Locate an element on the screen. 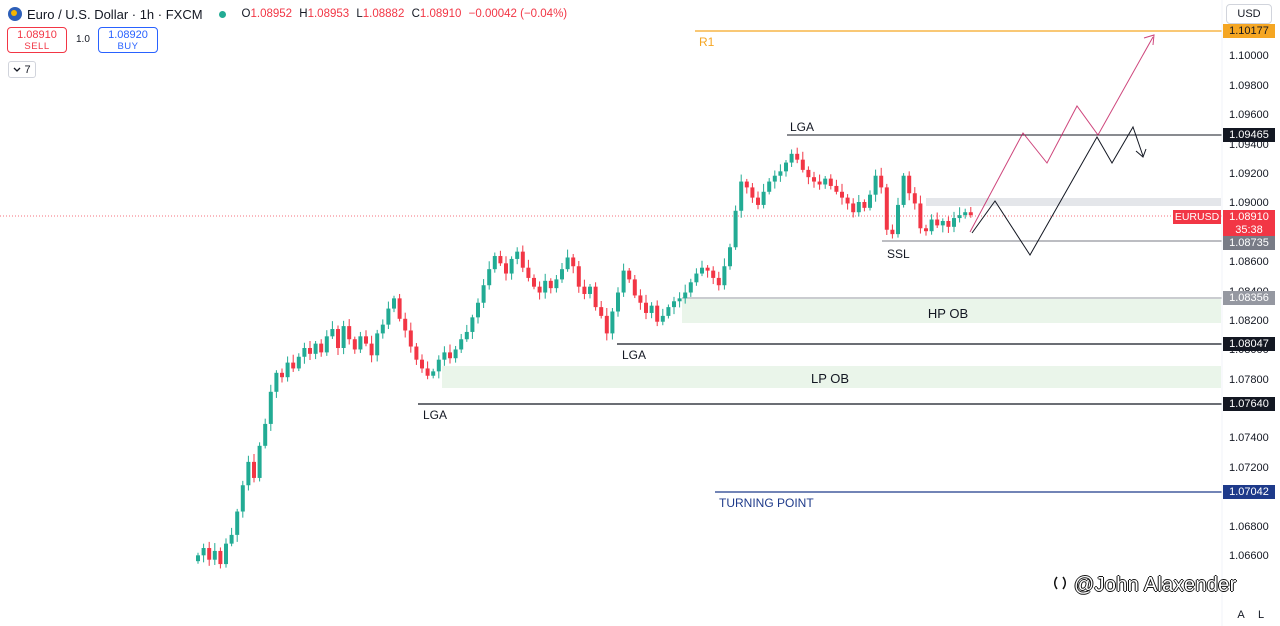 The height and width of the screenshot is (626, 1280). buy-price: 1.08920 is located at coordinates (128, 35).